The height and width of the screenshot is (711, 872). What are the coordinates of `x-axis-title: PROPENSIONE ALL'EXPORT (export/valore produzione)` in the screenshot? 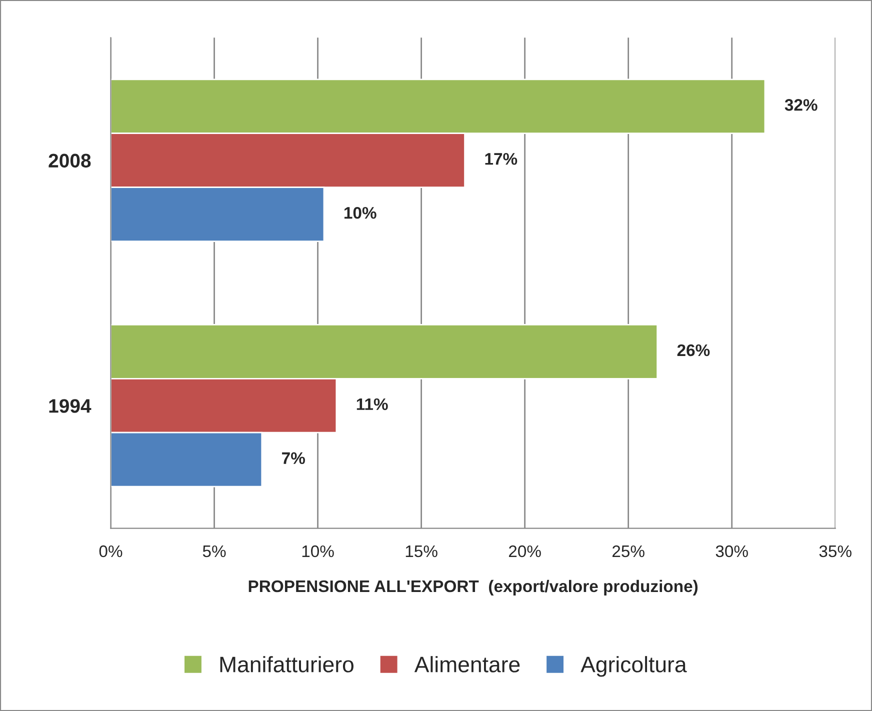 It's located at (473, 588).